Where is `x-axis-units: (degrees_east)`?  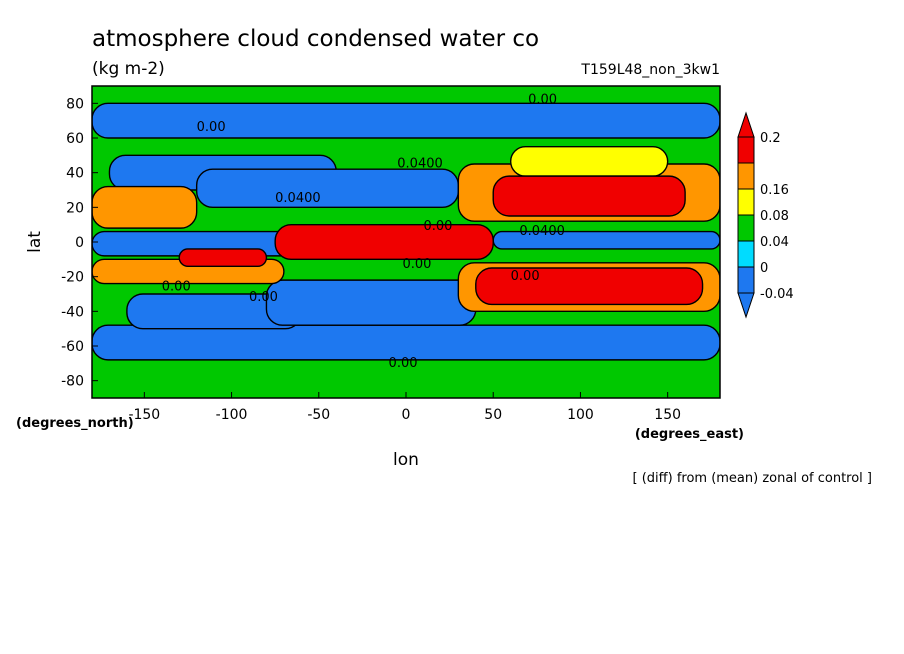
x-axis-units: (degrees_east) is located at coordinates (689, 434).